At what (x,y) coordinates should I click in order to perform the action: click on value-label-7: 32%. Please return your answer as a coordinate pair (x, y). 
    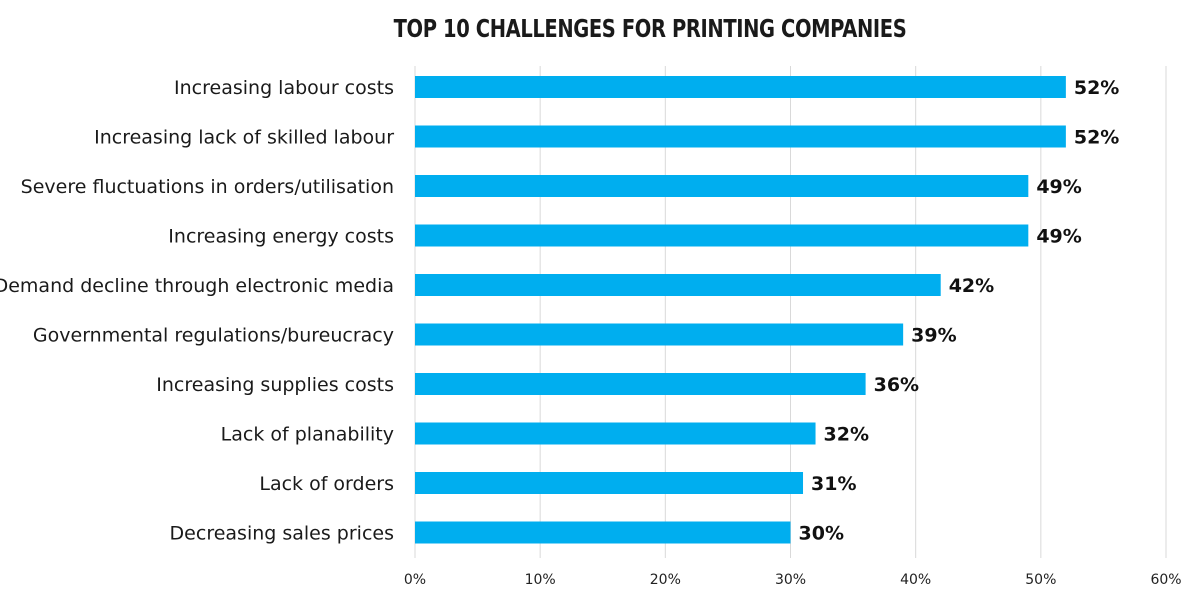
    Looking at the image, I should click on (846, 435).